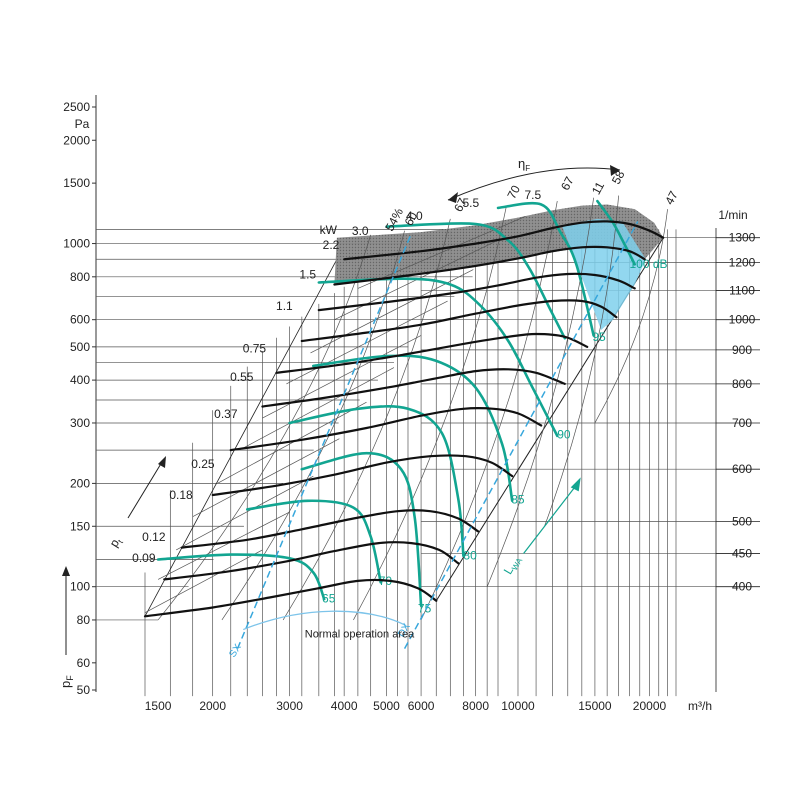  I want to click on pt-label-sub: t, so click(120, 541).